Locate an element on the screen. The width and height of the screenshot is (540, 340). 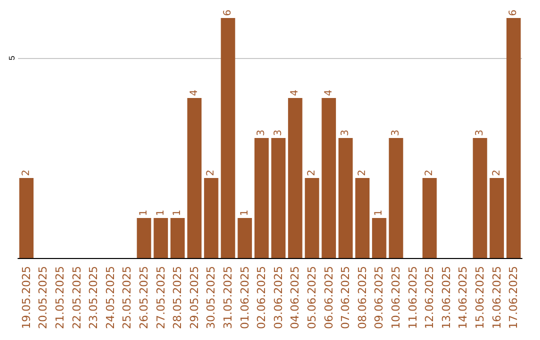
x-tick-label: 22.05.2025 is located at coordinates (77, 298).